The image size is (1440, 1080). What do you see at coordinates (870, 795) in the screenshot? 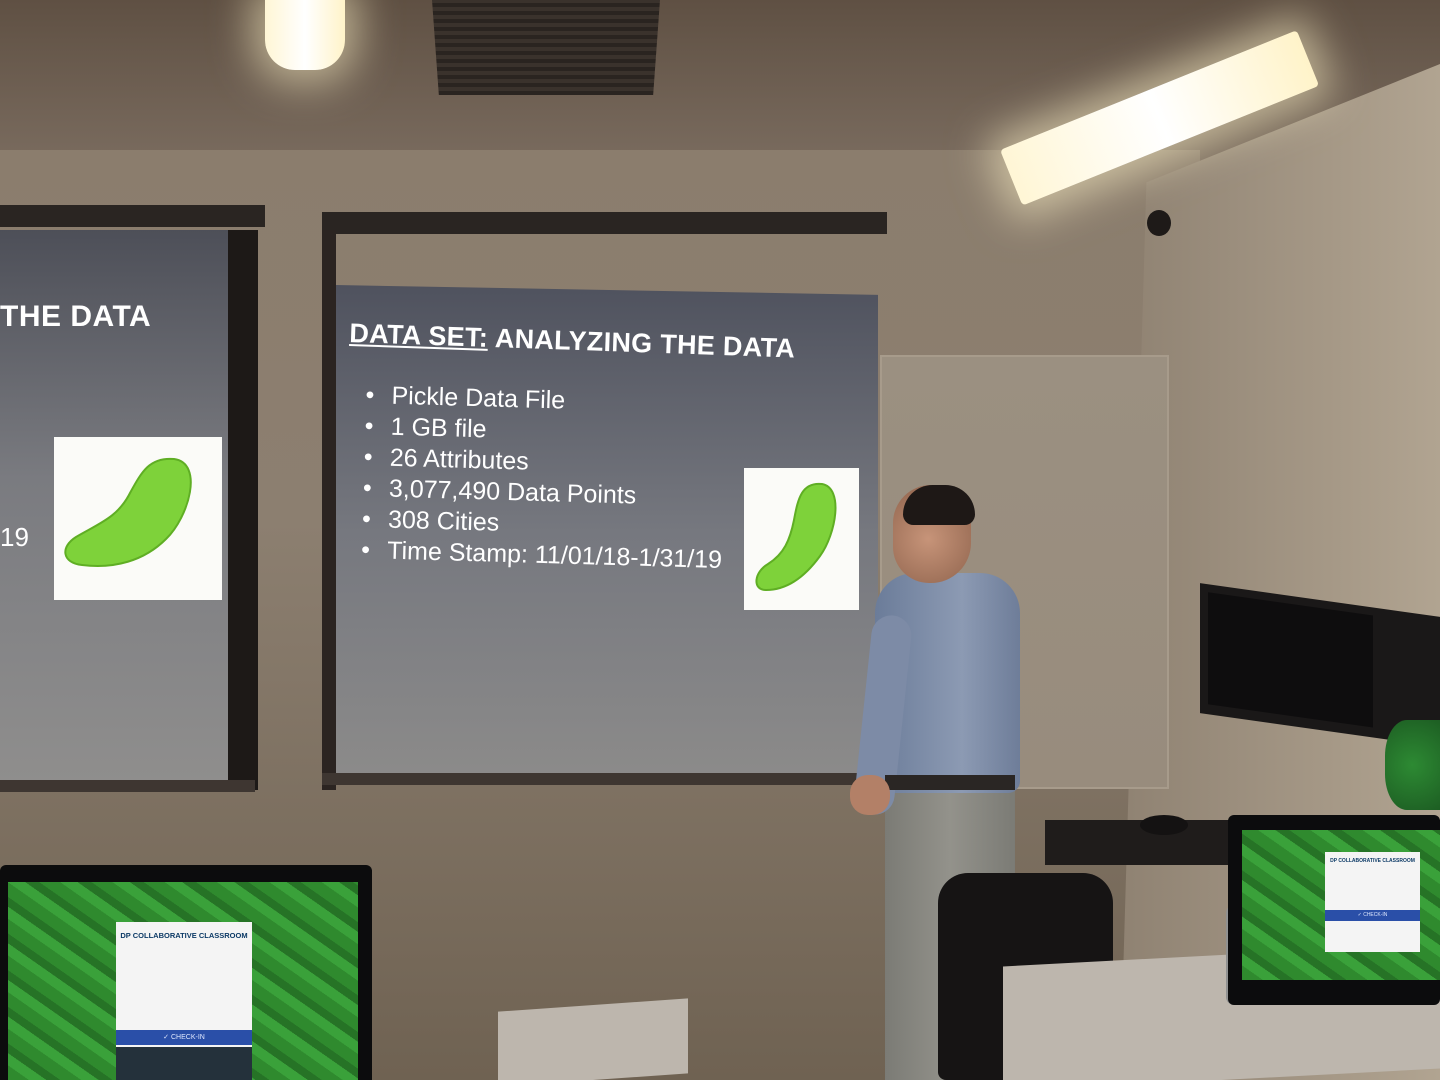
I see `presenter-hands` at bounding box center [870, 795].